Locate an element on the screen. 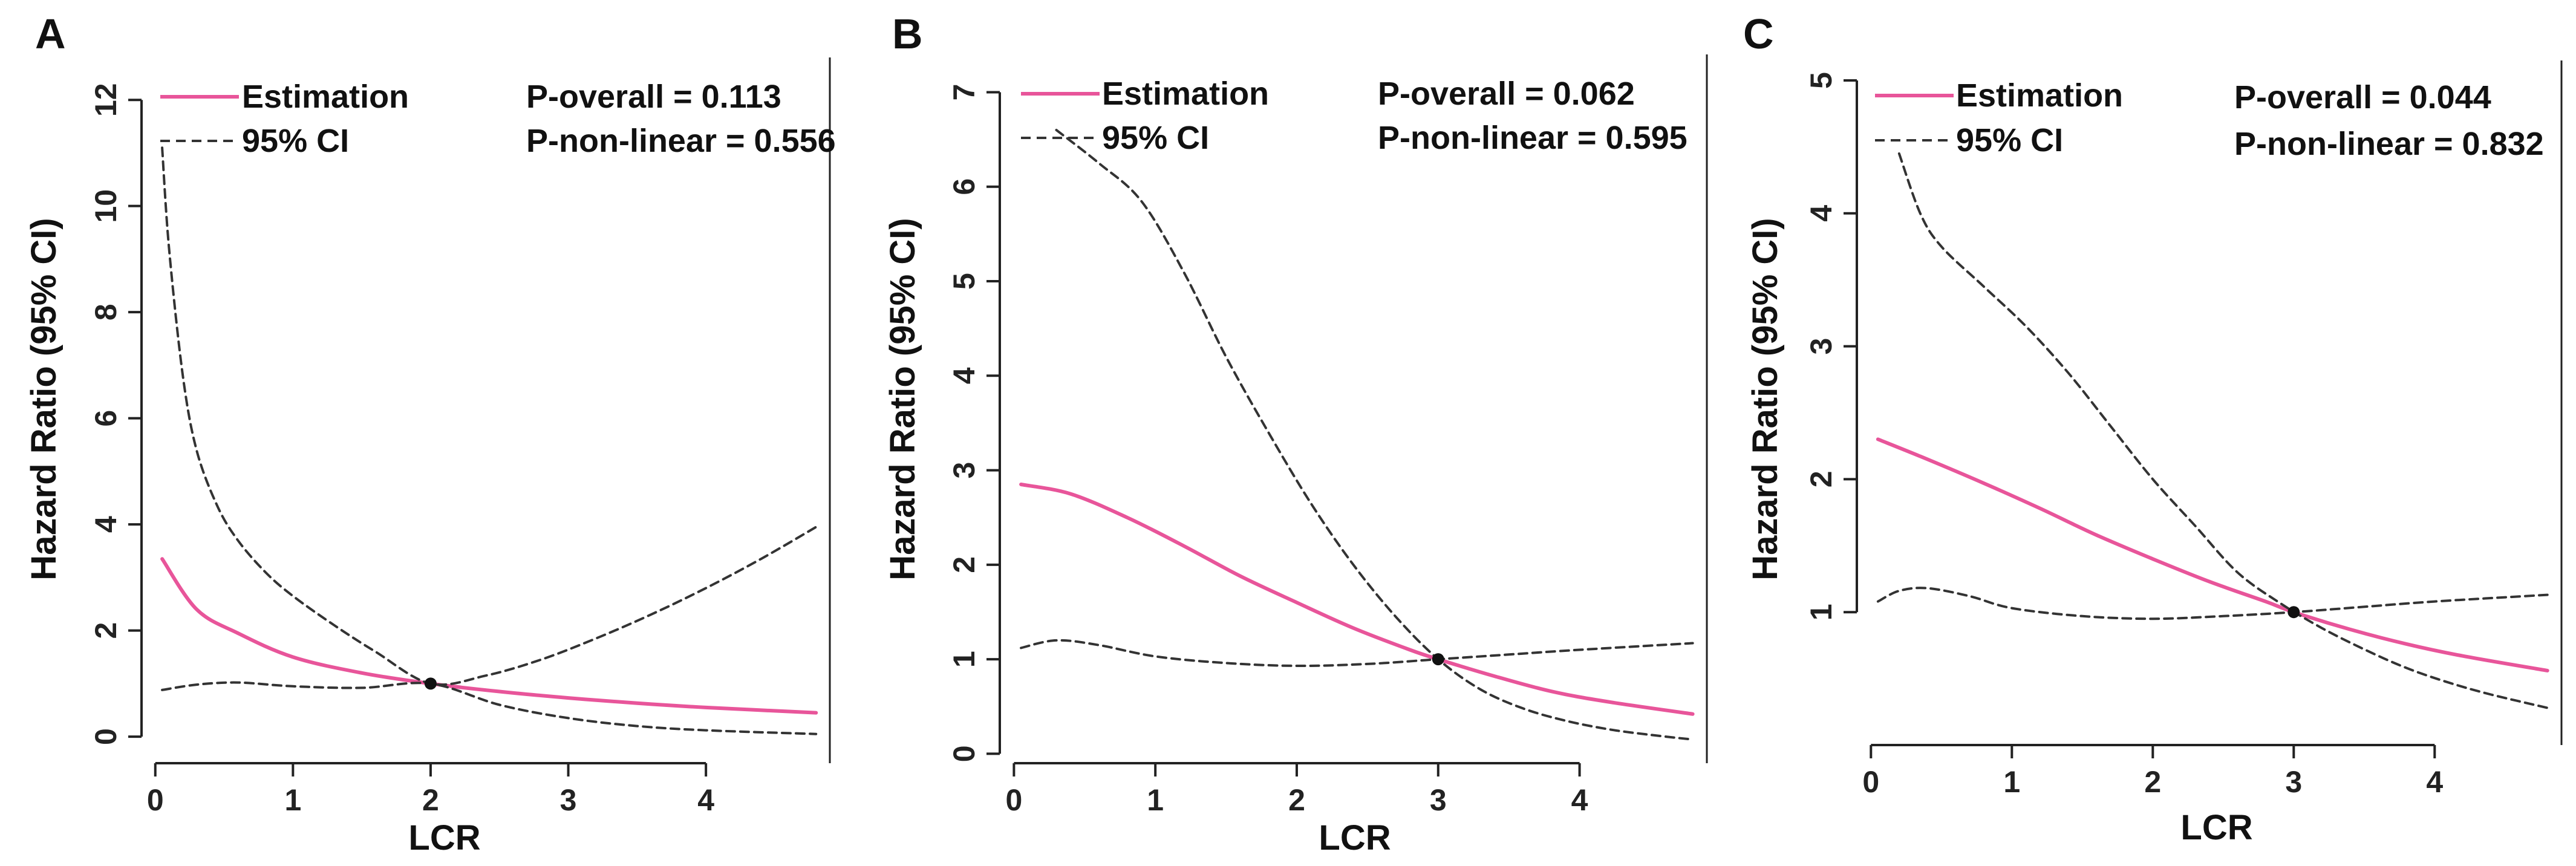  panel-b-y-tick-label-1: 1 is located at coordinates (964, 660).